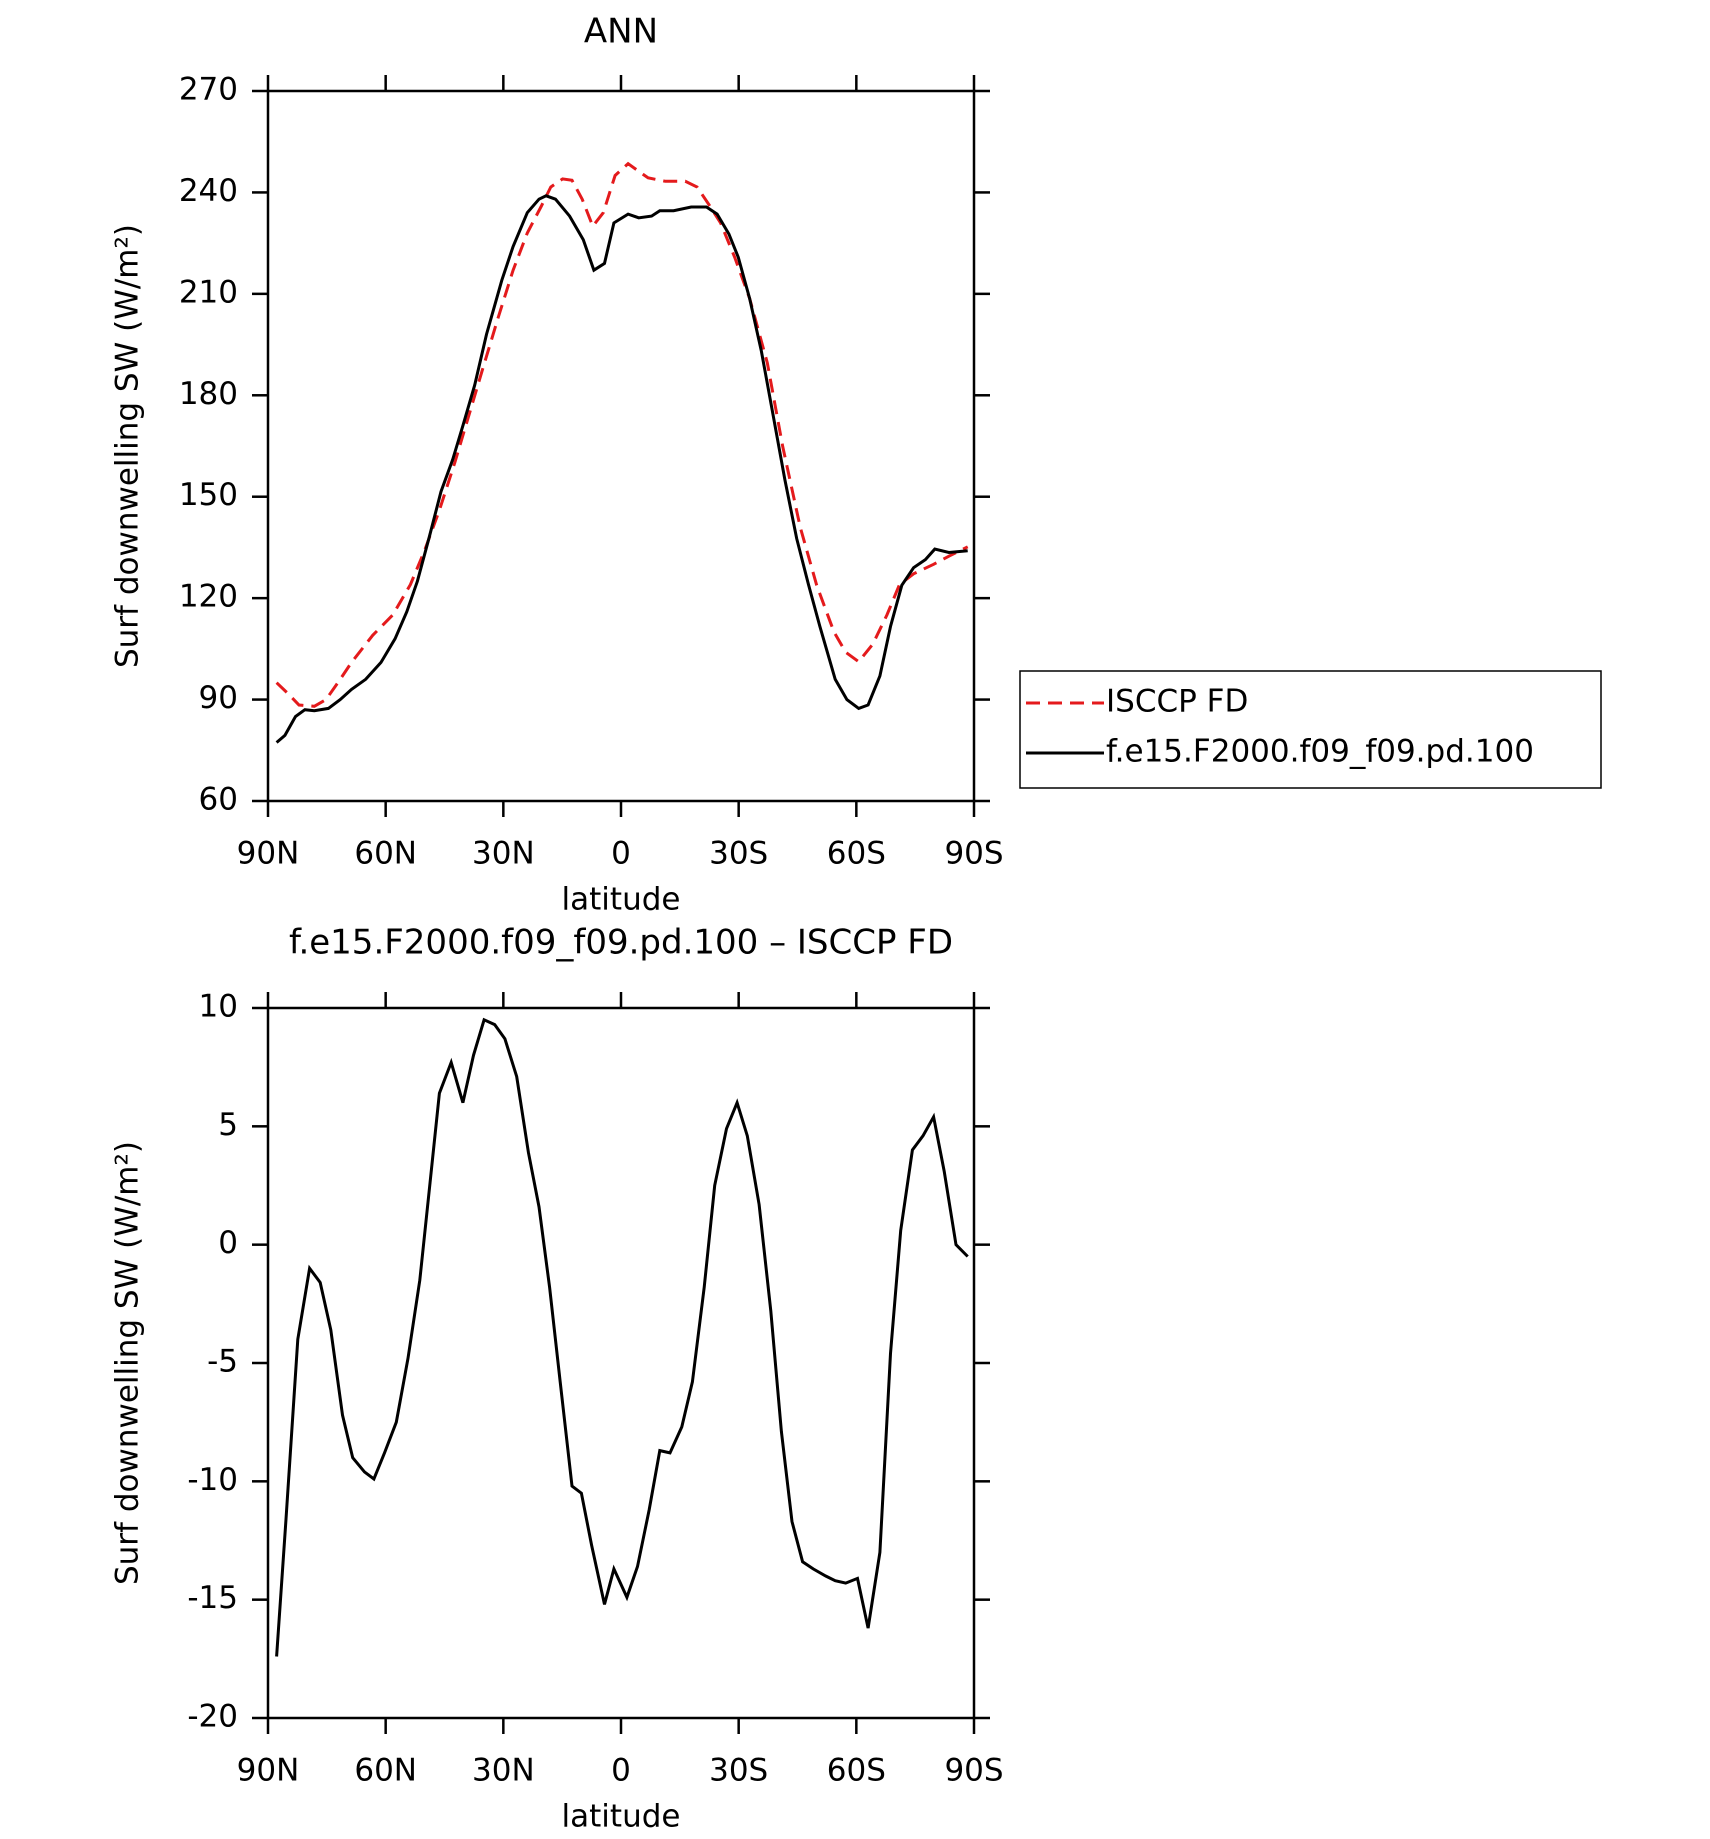 This screenshot has height=1839, width=1710. Describe the element at coordinates (228, 1243) in the screenshot. I see `y-tick-label: 0` at that location.